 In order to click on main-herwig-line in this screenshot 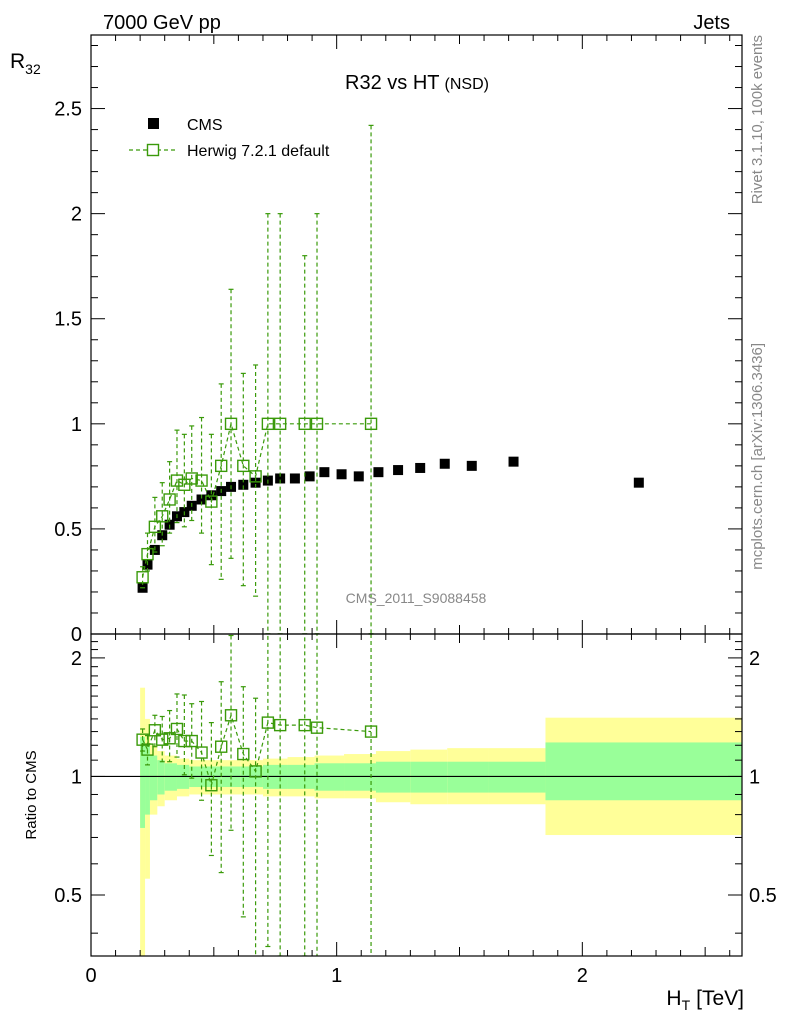, I will do `click(257, 499)`.